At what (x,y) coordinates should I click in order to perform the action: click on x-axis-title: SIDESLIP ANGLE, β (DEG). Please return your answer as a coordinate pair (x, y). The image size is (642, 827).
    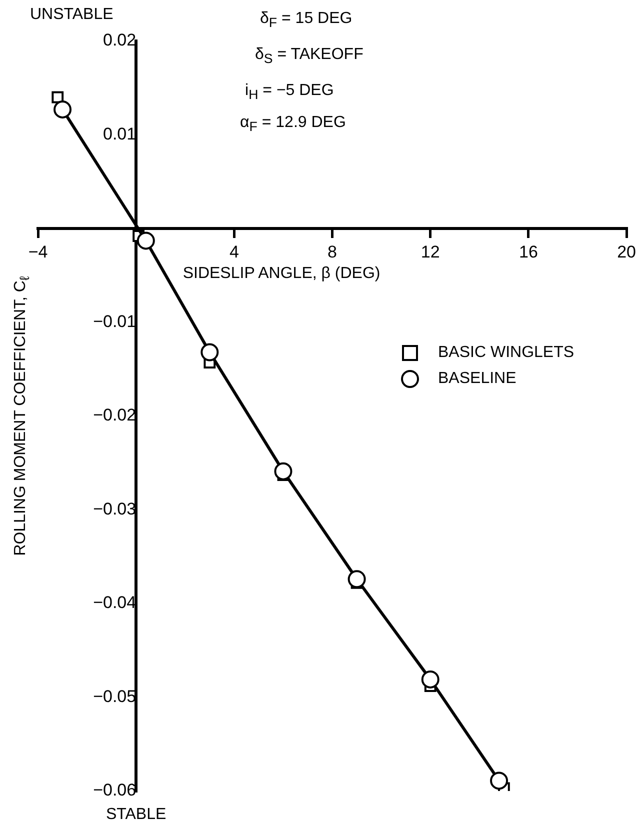
    Looking at the image, I should click on (281, 273).